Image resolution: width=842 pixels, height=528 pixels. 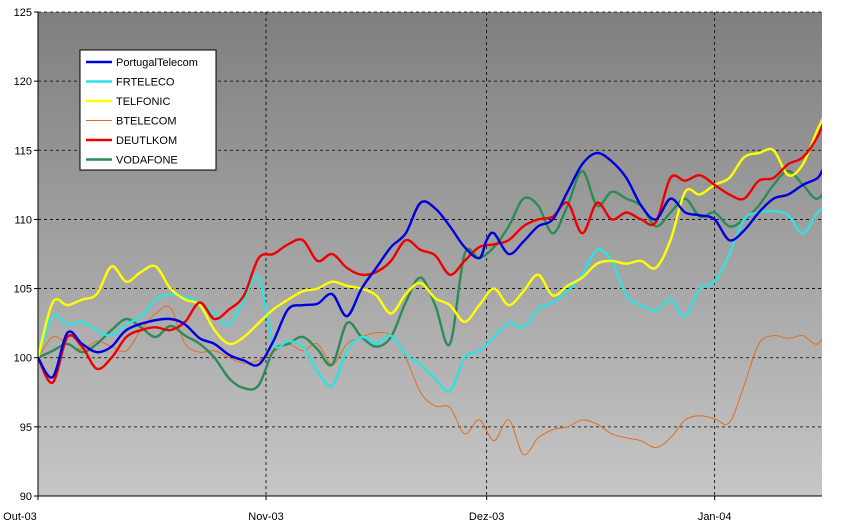 I want to click on y-tick-label: 115, so click(x=23, y=151).